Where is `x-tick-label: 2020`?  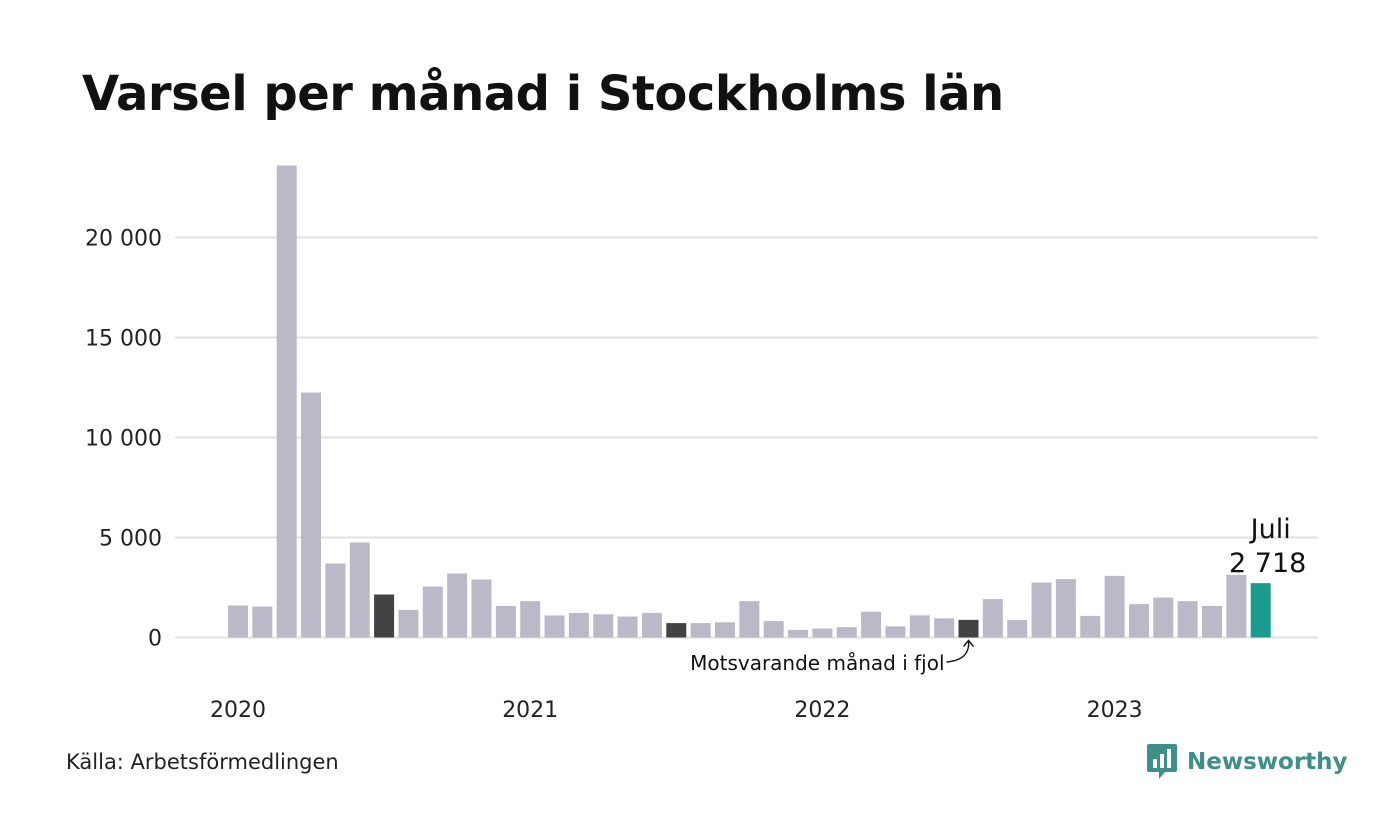
x-tick-label: 2020 is located at coordinates (238, 710).